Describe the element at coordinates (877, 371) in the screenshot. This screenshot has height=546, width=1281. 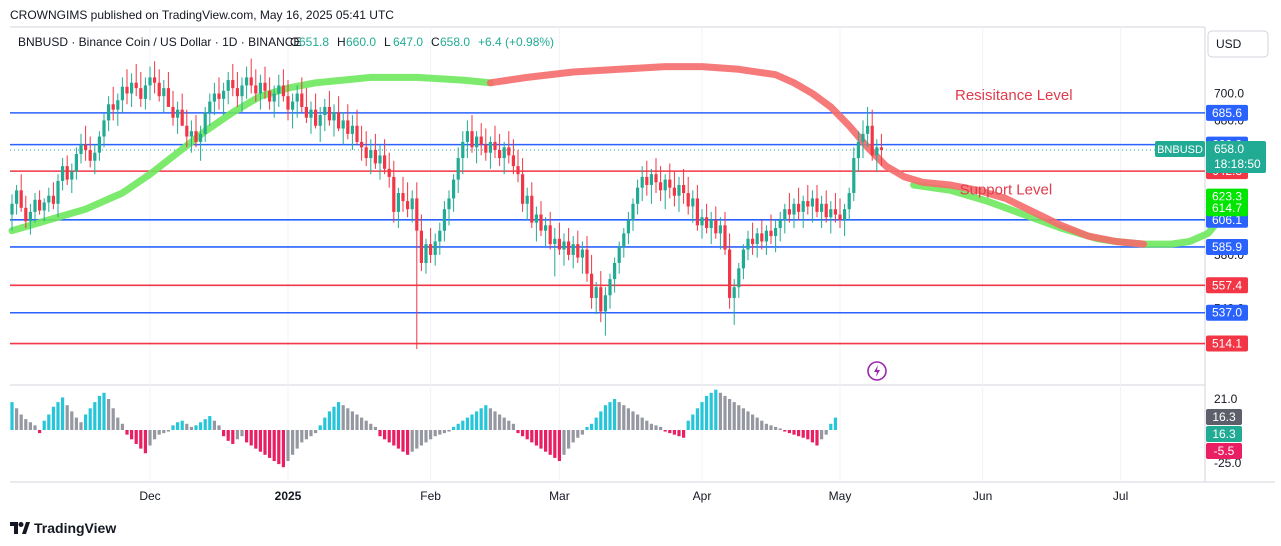
I see `lightning-icon` at that location.